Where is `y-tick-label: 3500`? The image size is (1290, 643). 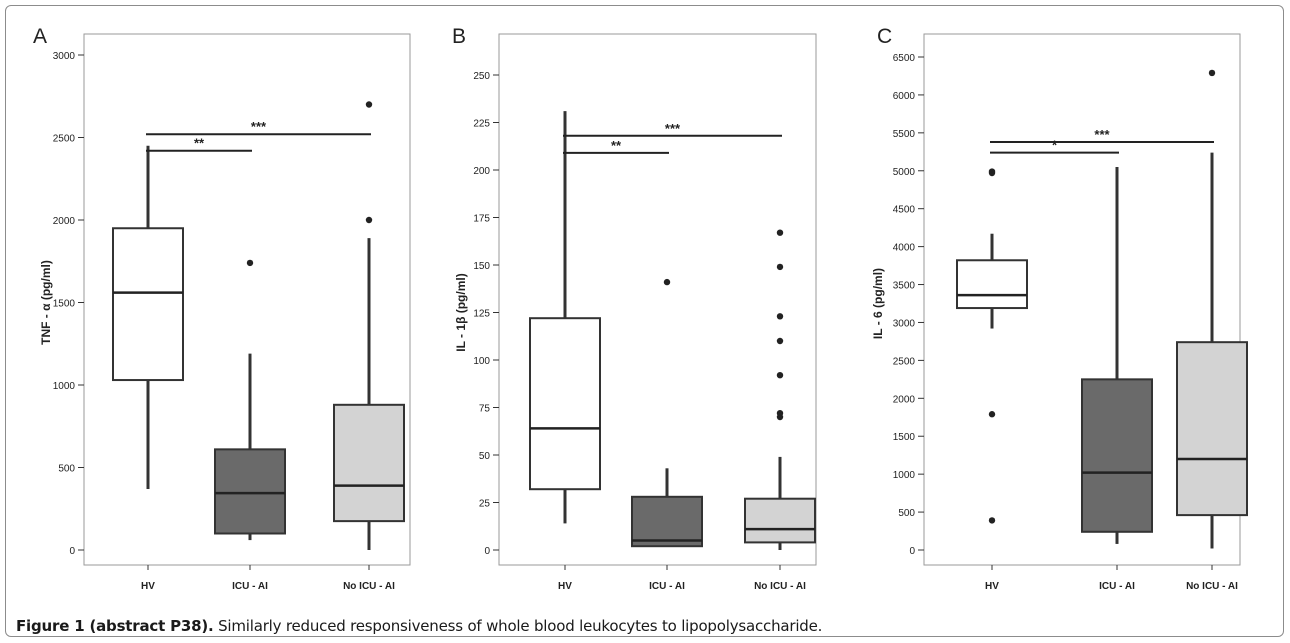 y-tick-label: 3500 is located at coordinates (904, 286).